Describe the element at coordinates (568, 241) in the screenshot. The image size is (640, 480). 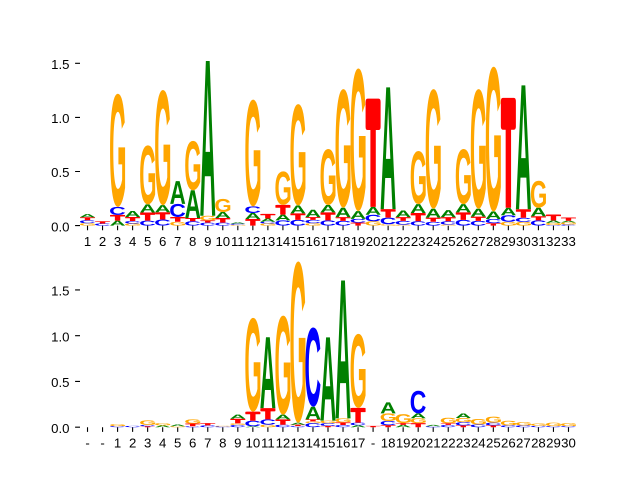
I see `svg-text: 33` at that location.